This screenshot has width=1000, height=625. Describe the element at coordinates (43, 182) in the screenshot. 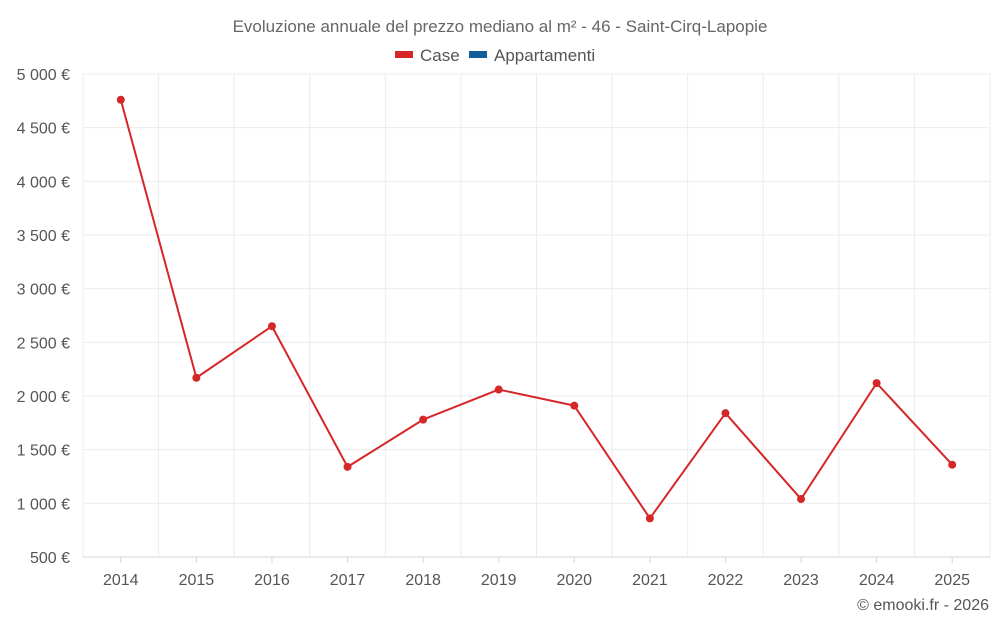

I see `y-tick-label: 4 000 €` at that location.